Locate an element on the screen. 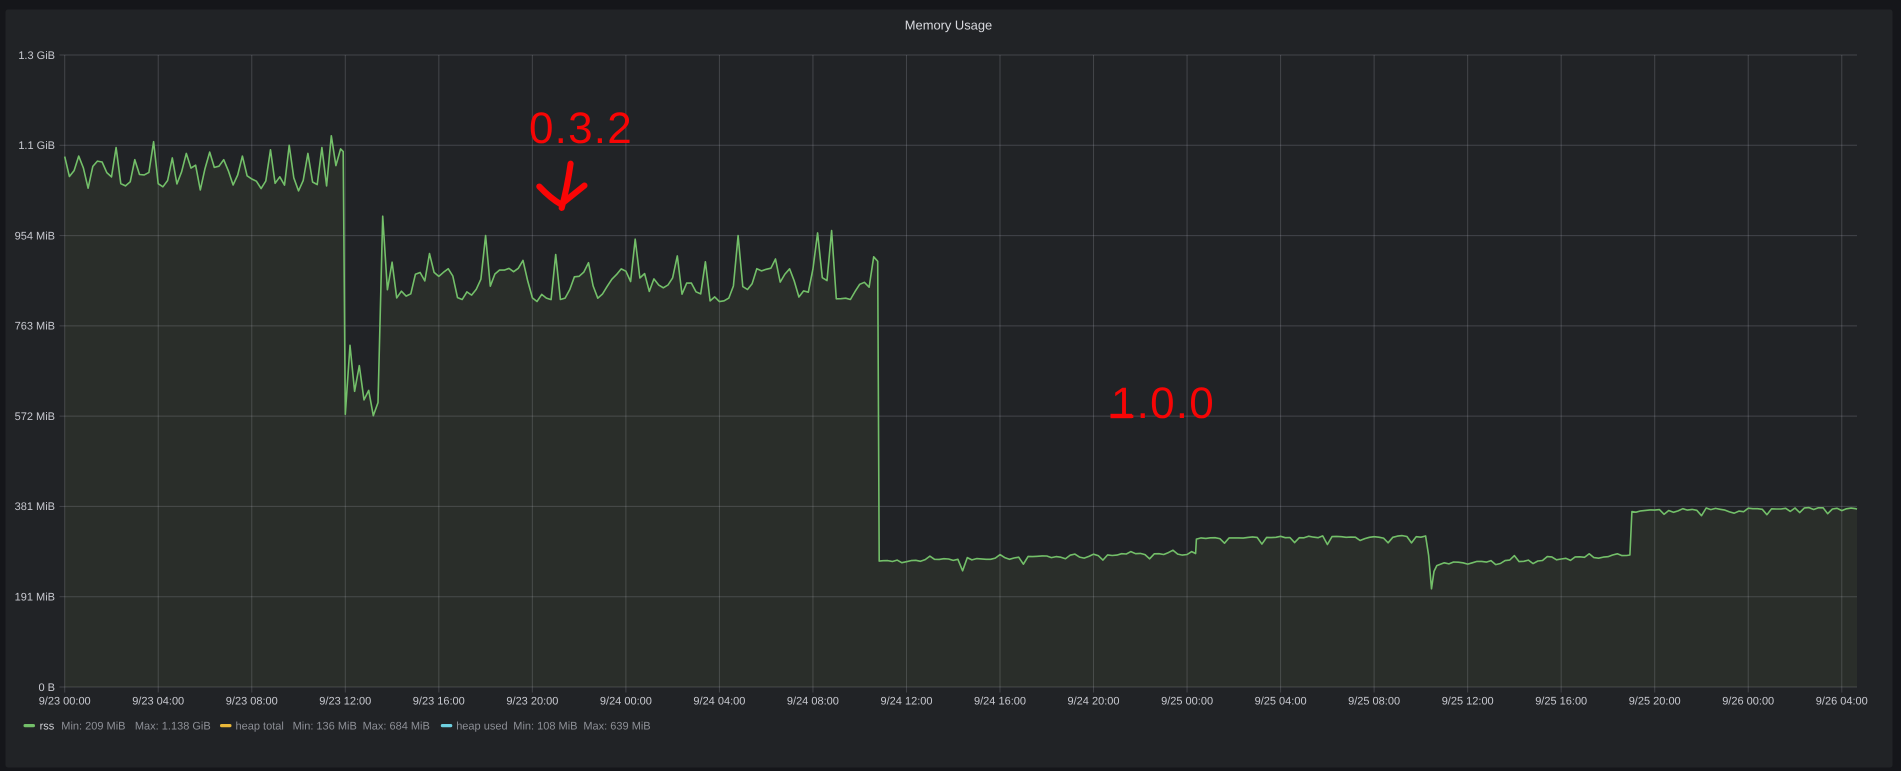 The image size is (1901, 771). svg-text: heap used is located at coordinates (481, 727).